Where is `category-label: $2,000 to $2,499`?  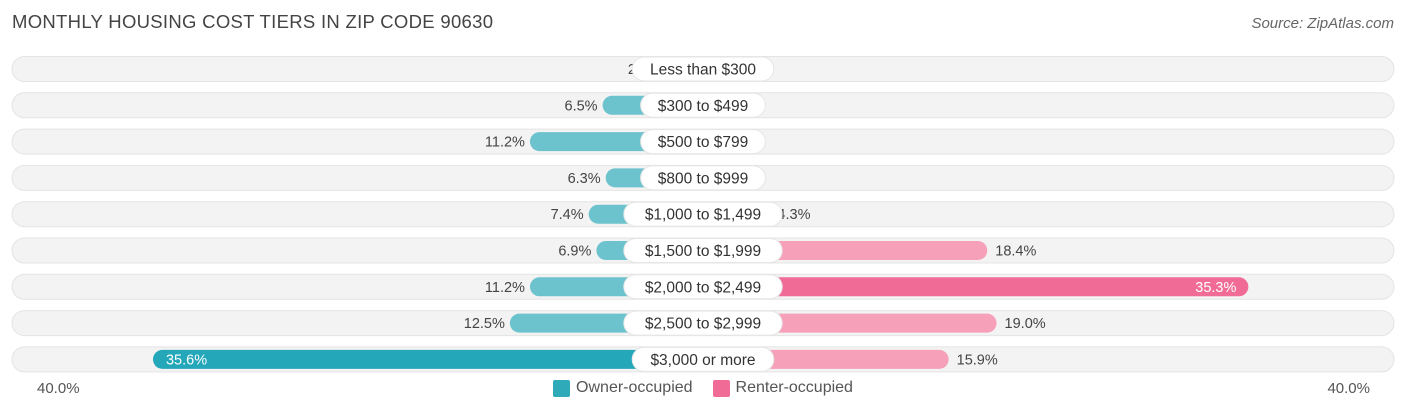 category-label: $2,000 to $2,499 is located at coordinates (703, 287).